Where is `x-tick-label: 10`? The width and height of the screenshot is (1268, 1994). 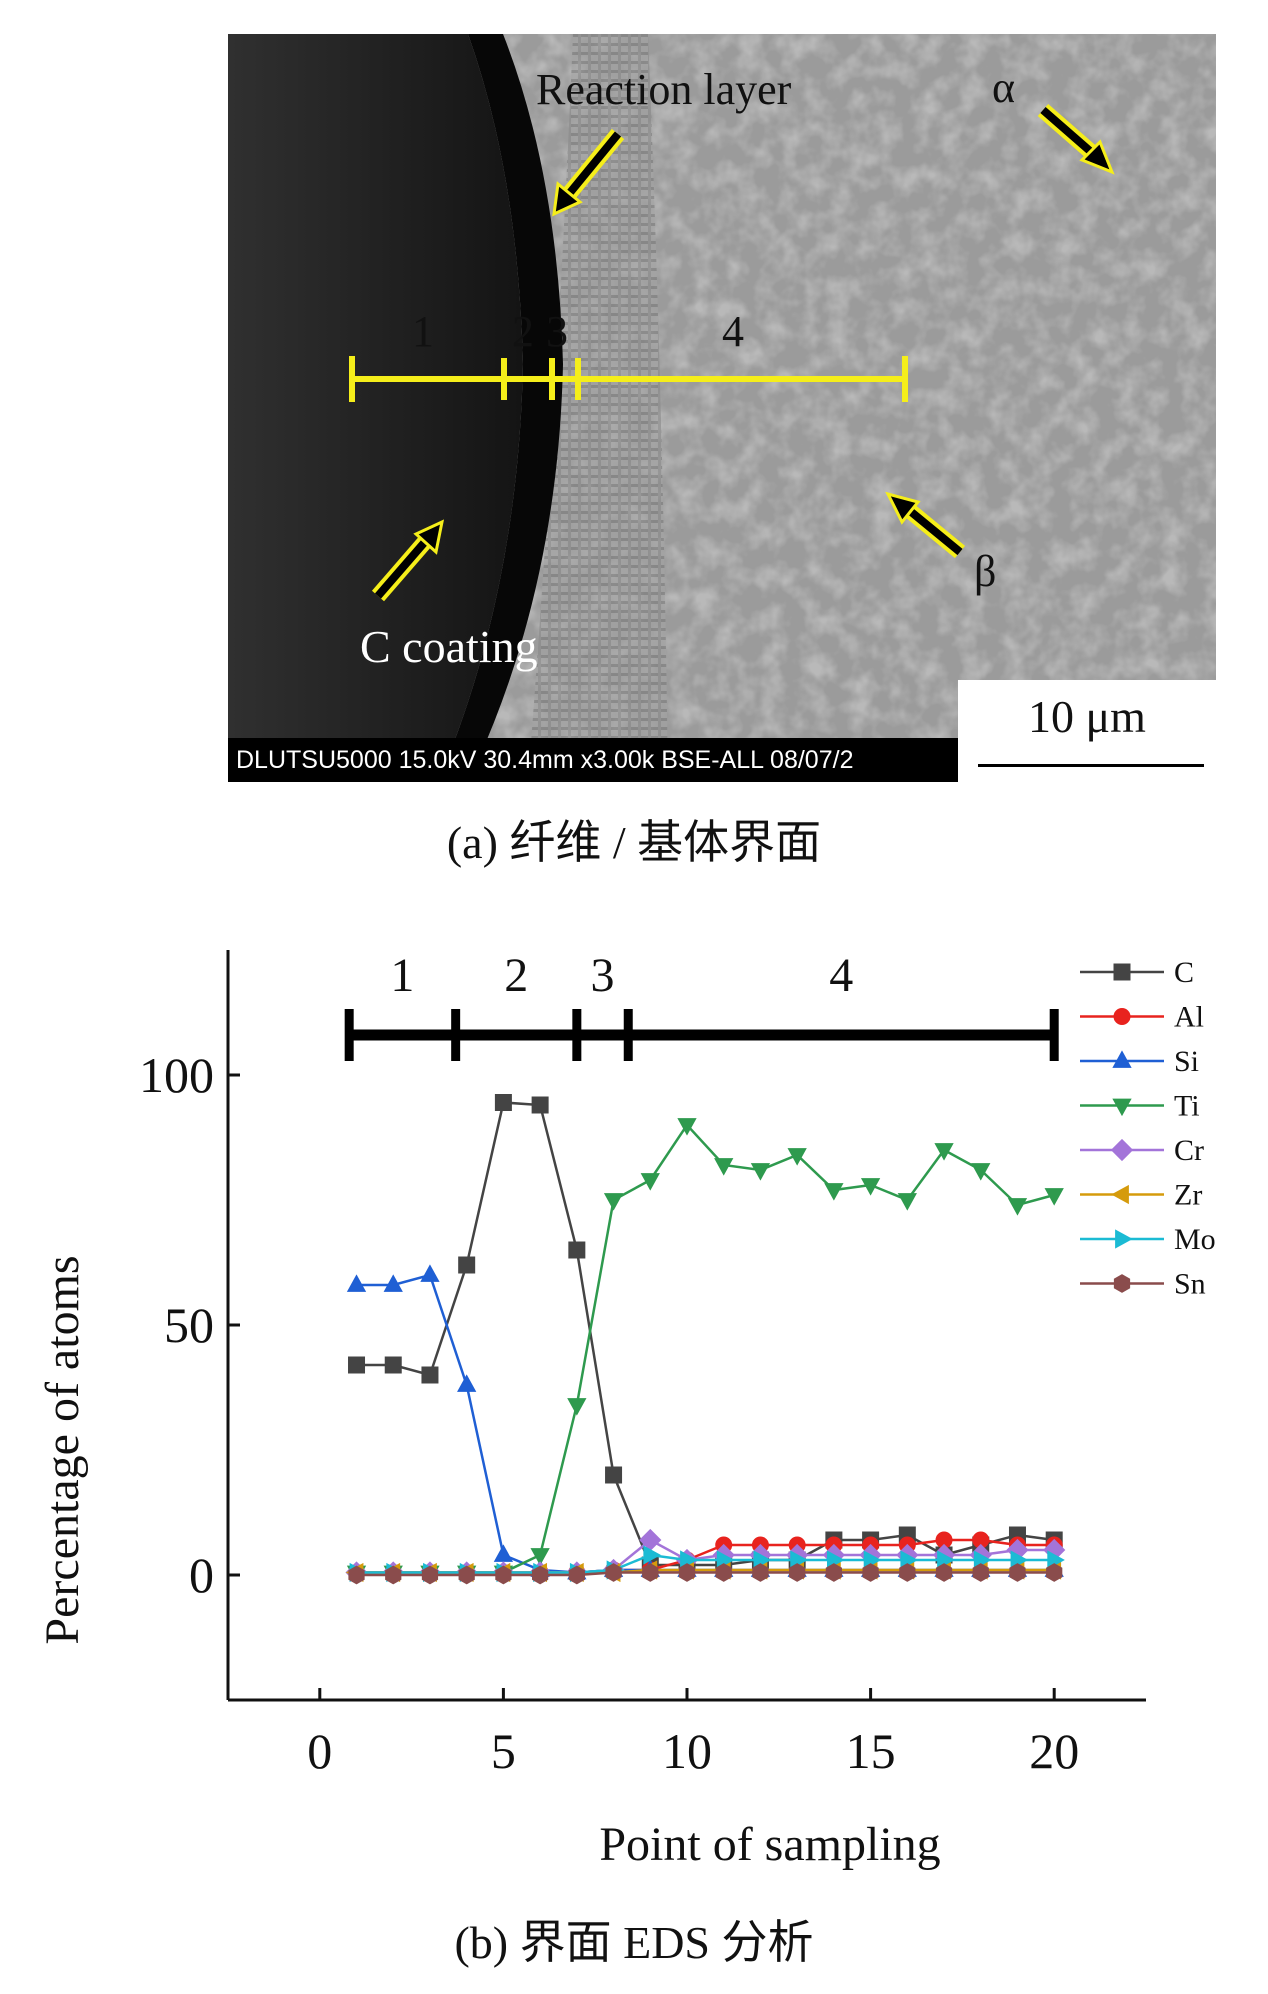
x-tick-label: 10 is located at coordinates (687, 1751).